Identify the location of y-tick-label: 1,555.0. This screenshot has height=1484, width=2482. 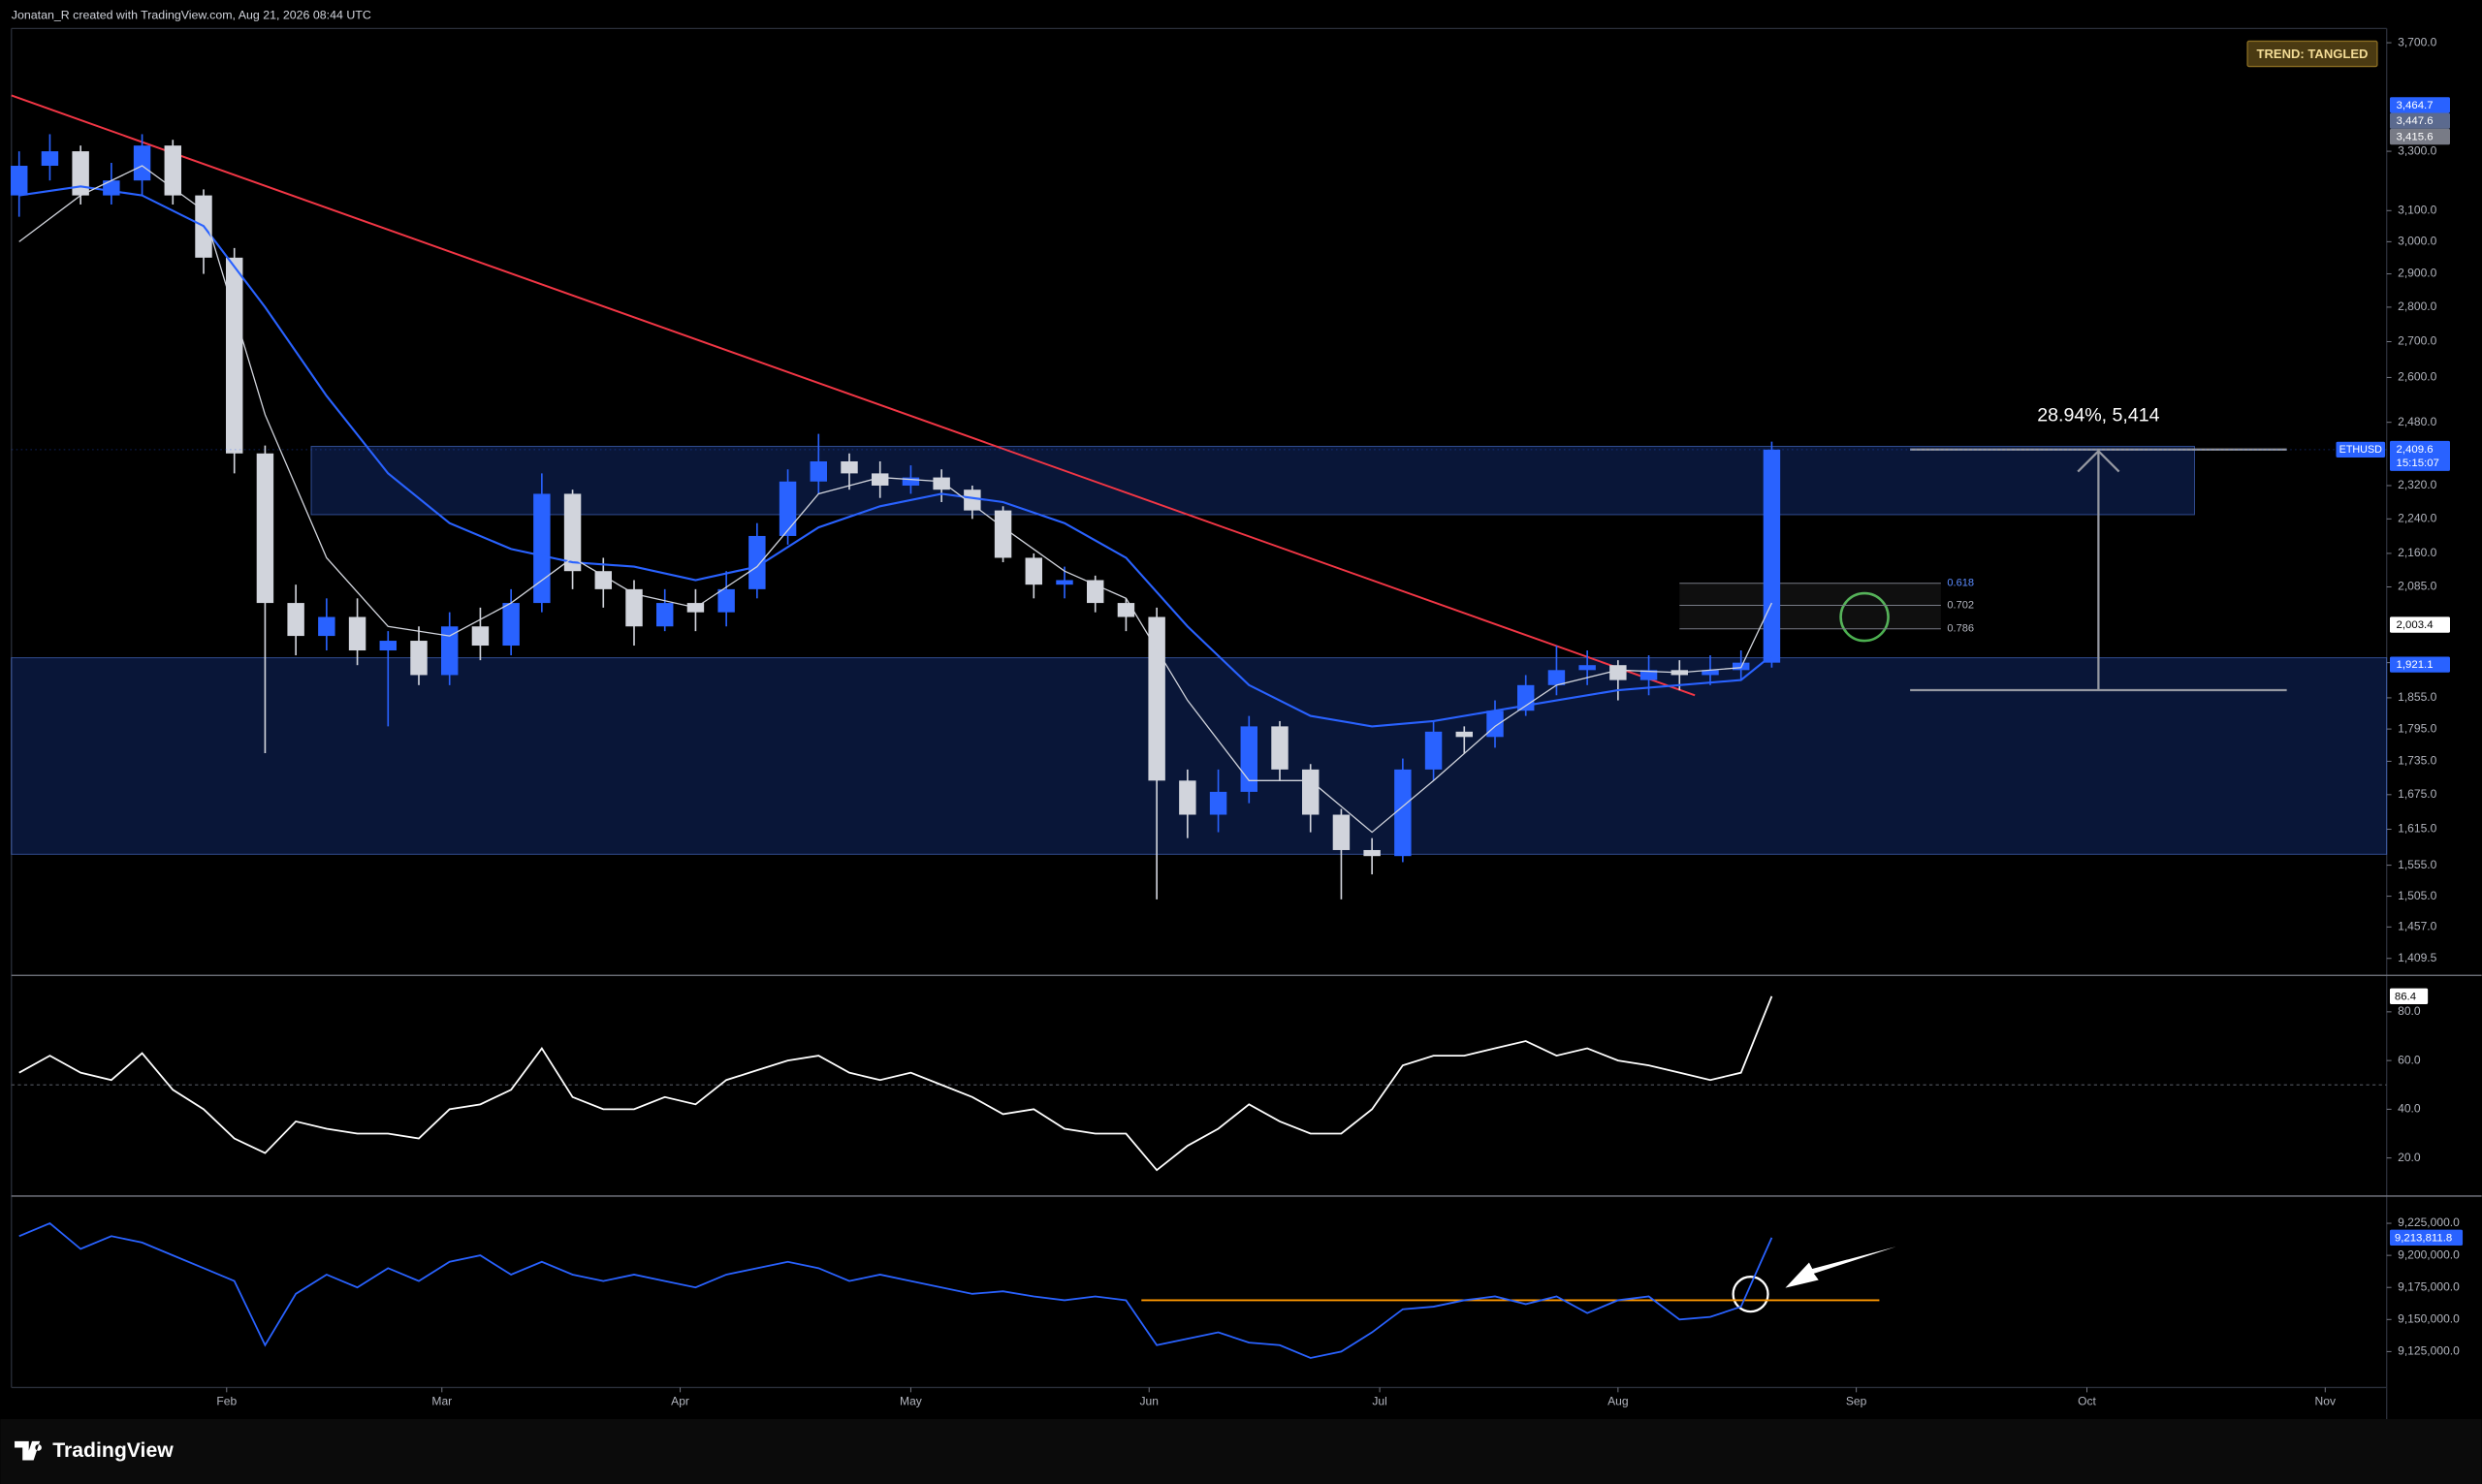
(2417, 864).